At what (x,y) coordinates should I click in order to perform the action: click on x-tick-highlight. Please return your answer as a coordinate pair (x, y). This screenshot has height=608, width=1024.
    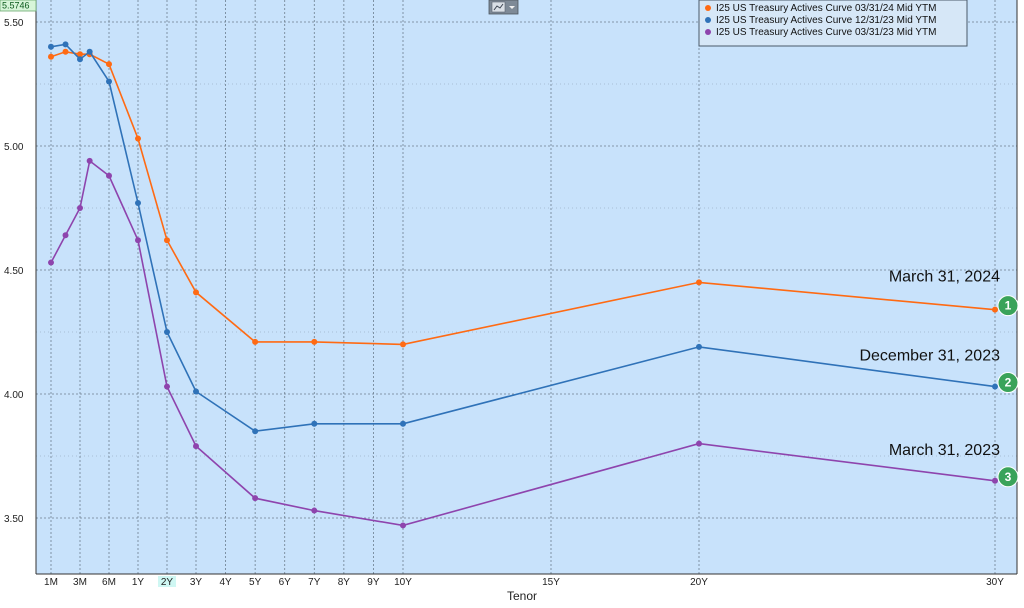
    Looking at the image, I should click on (167, 581).